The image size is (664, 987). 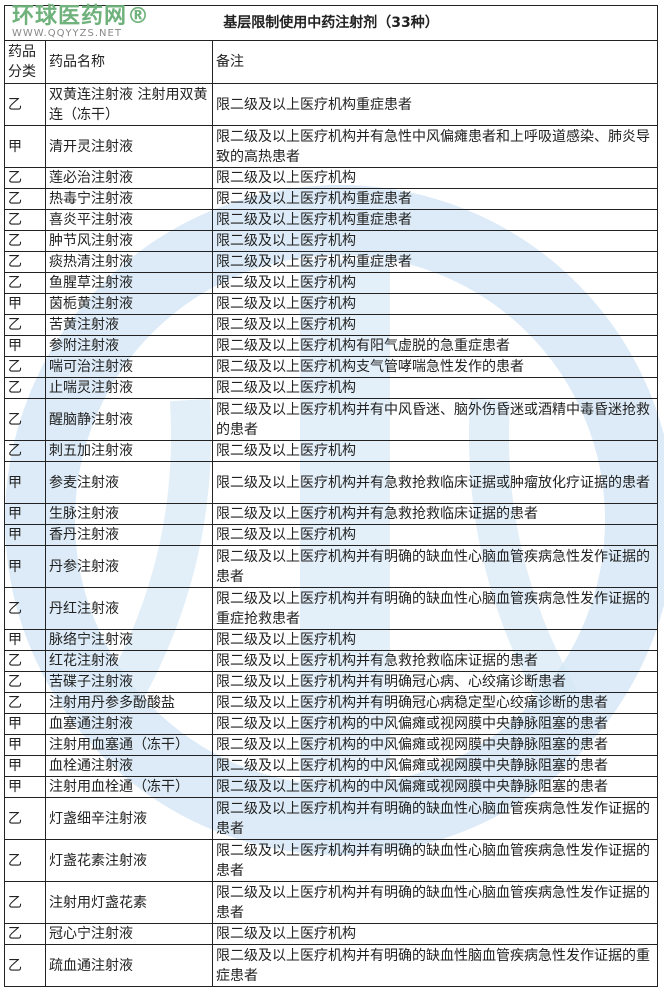 What do you see at coordinates (129, 661) in the screenshot?
I see `cell-name: 红花注射液` at bounding box center [129, 661].